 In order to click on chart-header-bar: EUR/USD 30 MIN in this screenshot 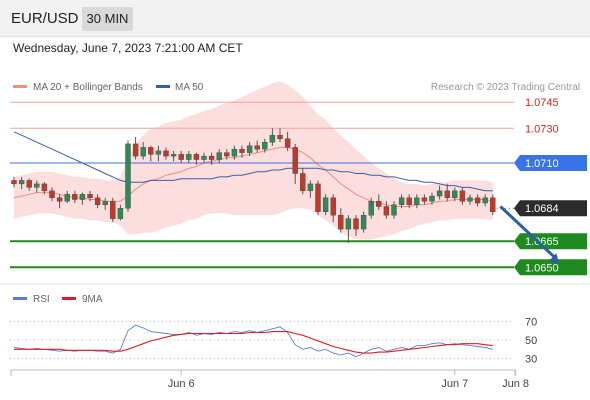, I will do `click(295, 18)`.